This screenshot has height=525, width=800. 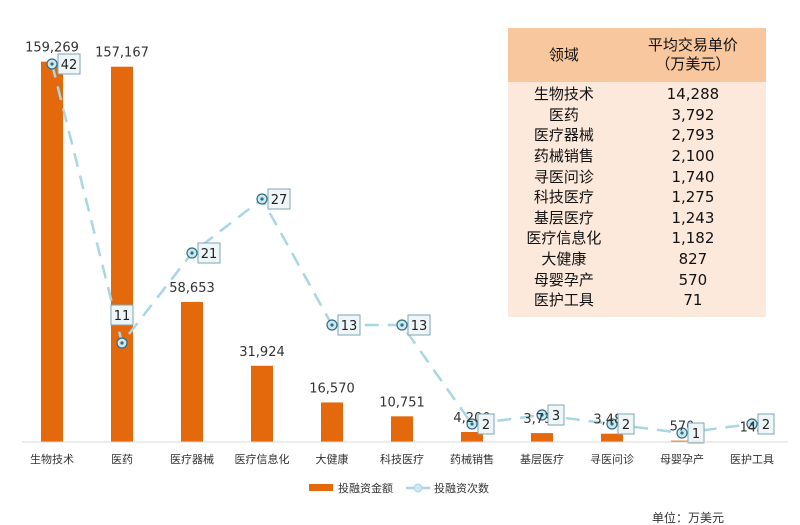 I want to click on x-tick-label: 生物技术, so click(x=52, y=459).